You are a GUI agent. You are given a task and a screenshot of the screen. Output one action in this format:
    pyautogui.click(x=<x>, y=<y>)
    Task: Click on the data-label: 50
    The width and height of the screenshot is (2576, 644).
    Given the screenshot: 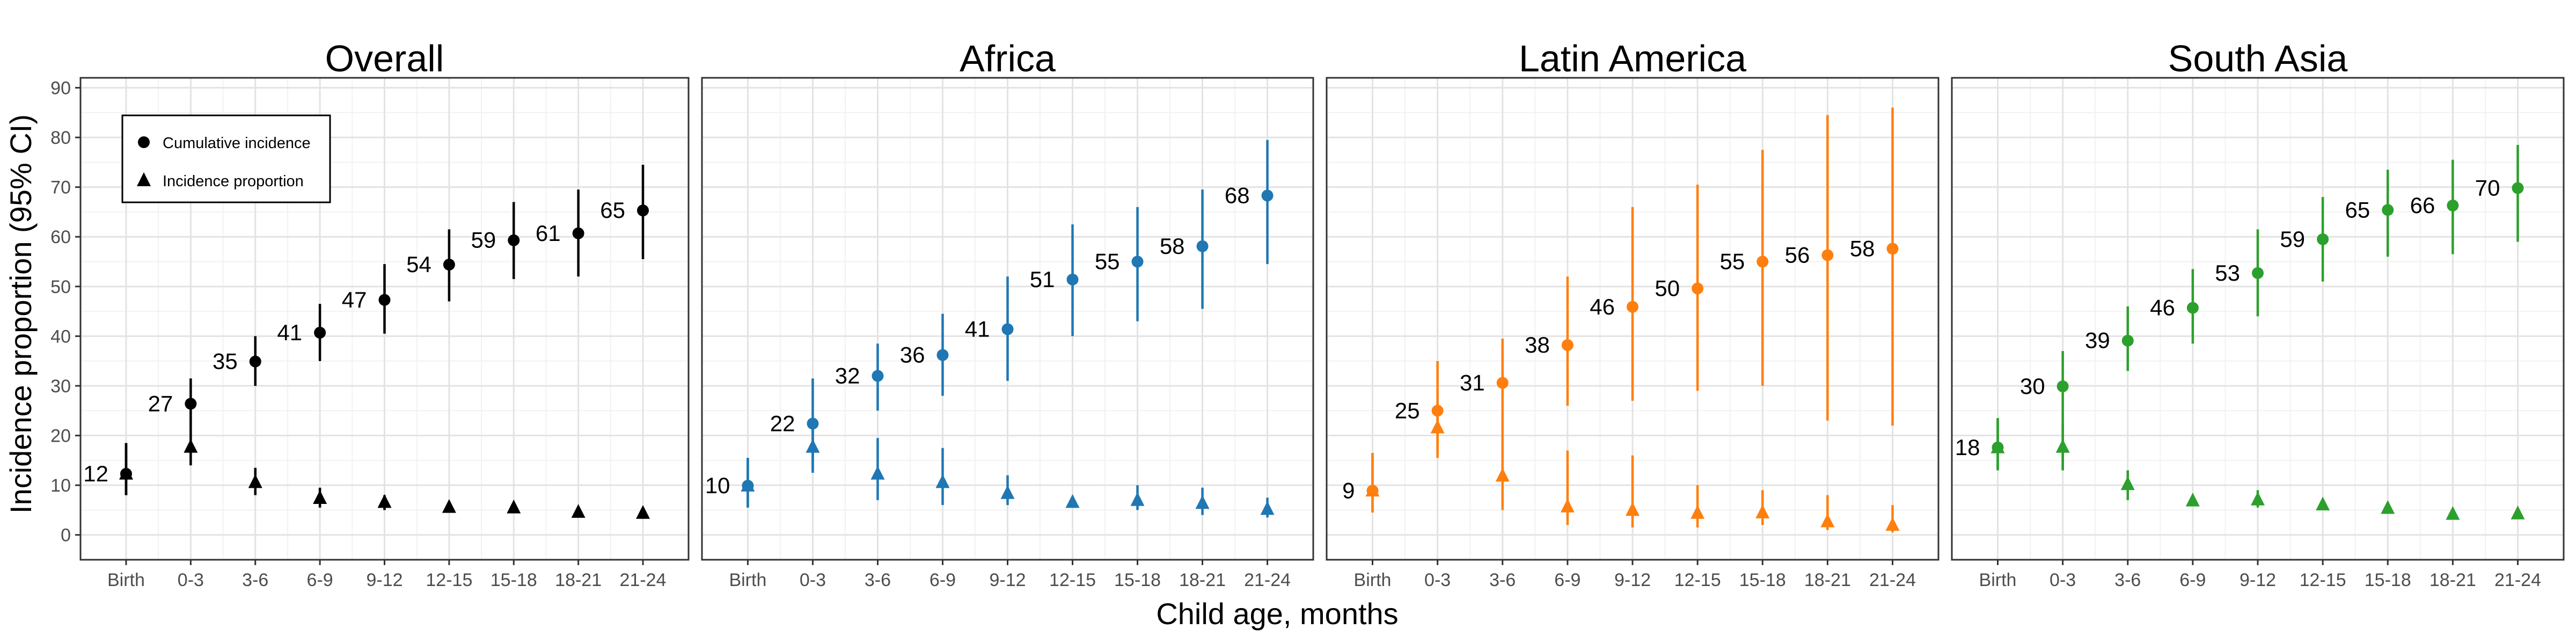 What is the action you would take?
    pyautogui.click(x=1667, y=288)
    